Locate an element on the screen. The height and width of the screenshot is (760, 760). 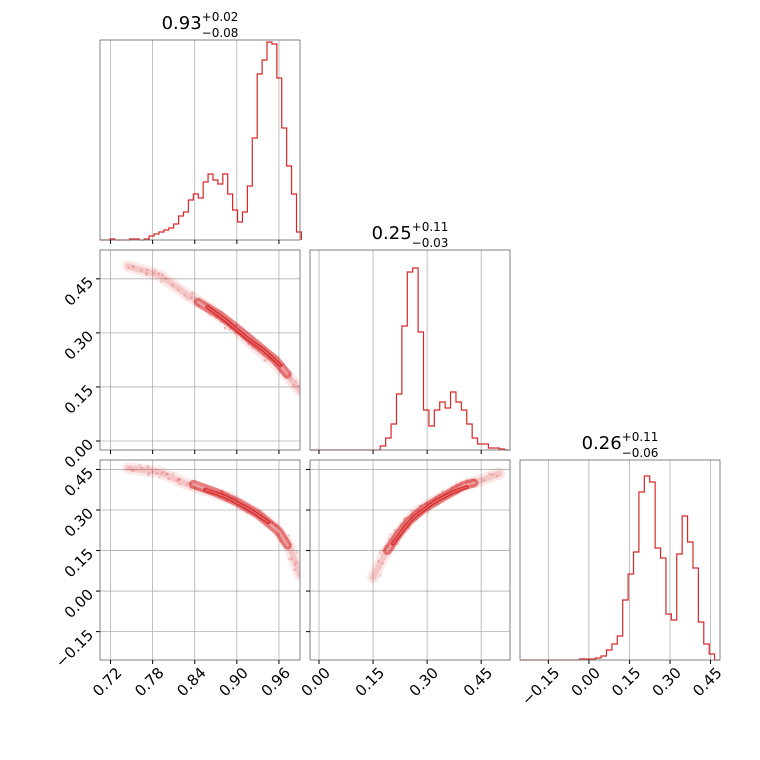
x-tick-label: 0.84 is located at coordinates (191, 682).